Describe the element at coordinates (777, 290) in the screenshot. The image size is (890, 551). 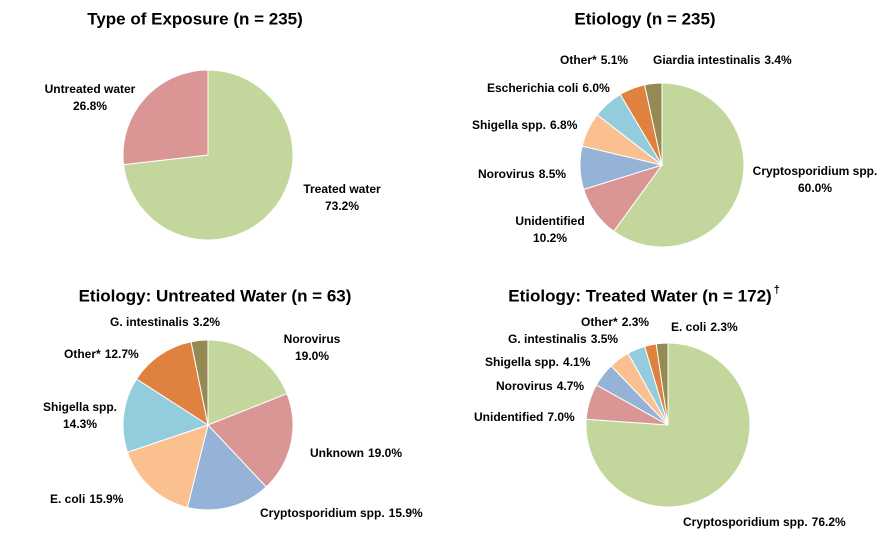
I see `title-note: †` at that location.